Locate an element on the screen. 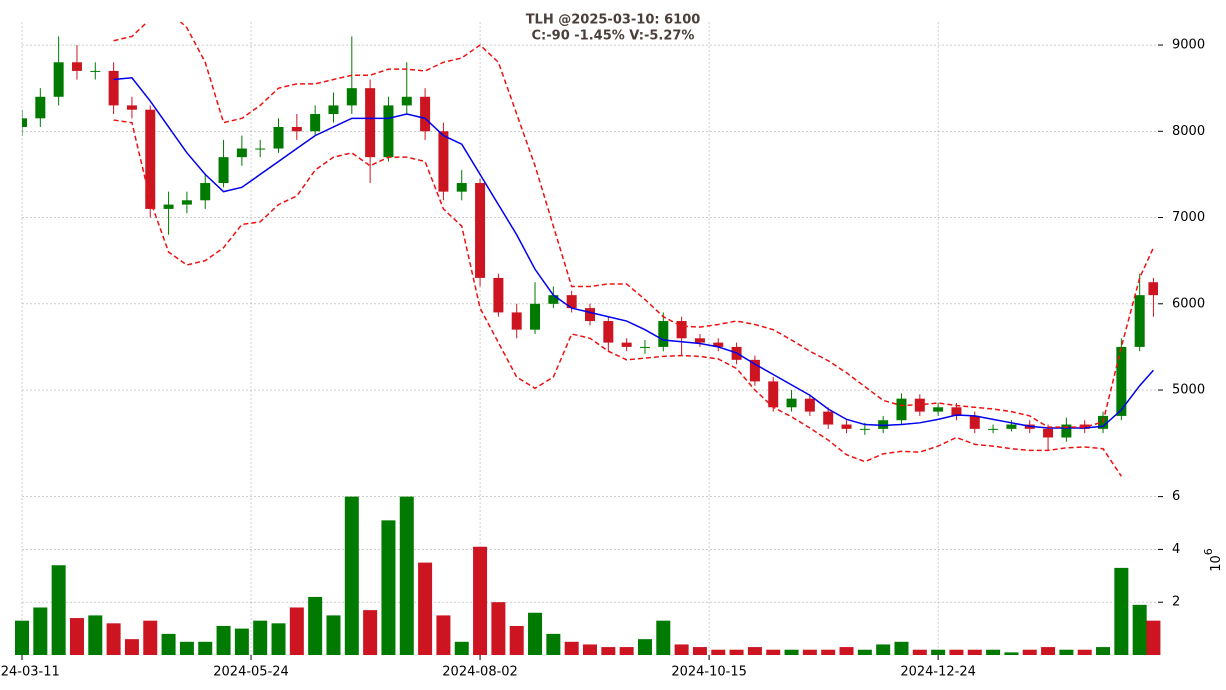 The width and height of the screenshot is (1226, 690). volume-scale-exponent: 6 is located at coordinates (1208, 551).